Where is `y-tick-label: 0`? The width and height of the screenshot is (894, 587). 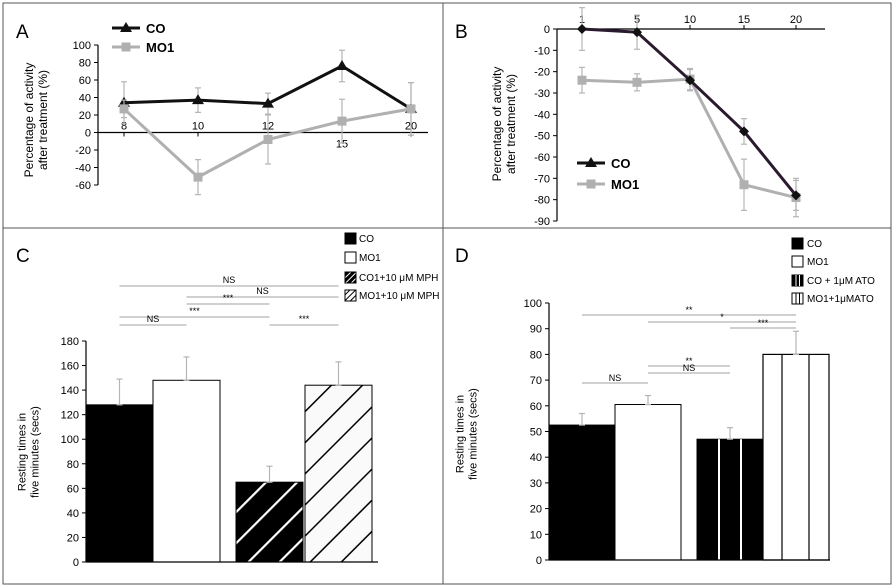
y-tick-label: 0 is located at coordinates (88, 134).